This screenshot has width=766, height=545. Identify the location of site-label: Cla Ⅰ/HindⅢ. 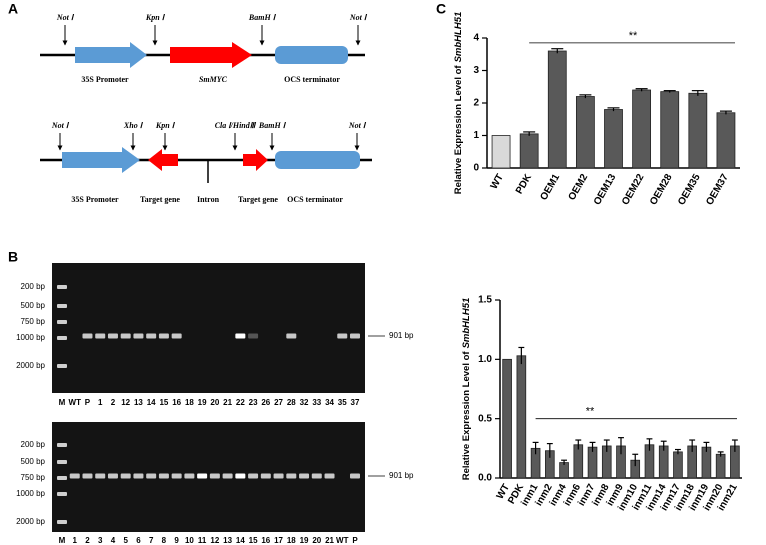
(236, 125).